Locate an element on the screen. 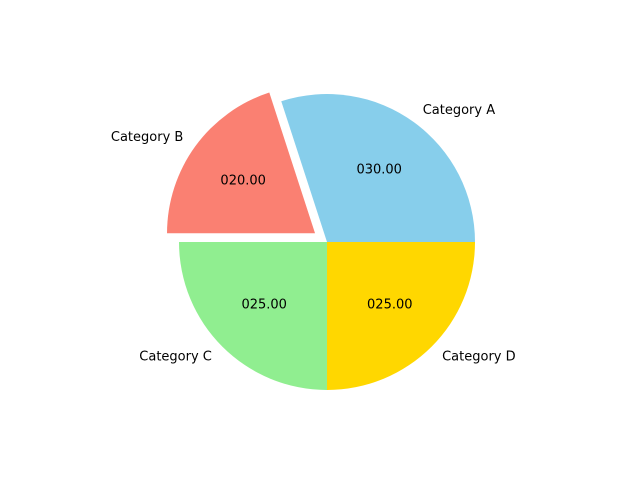  category-label-category-a: Category A is located at coordinates (459, 110).